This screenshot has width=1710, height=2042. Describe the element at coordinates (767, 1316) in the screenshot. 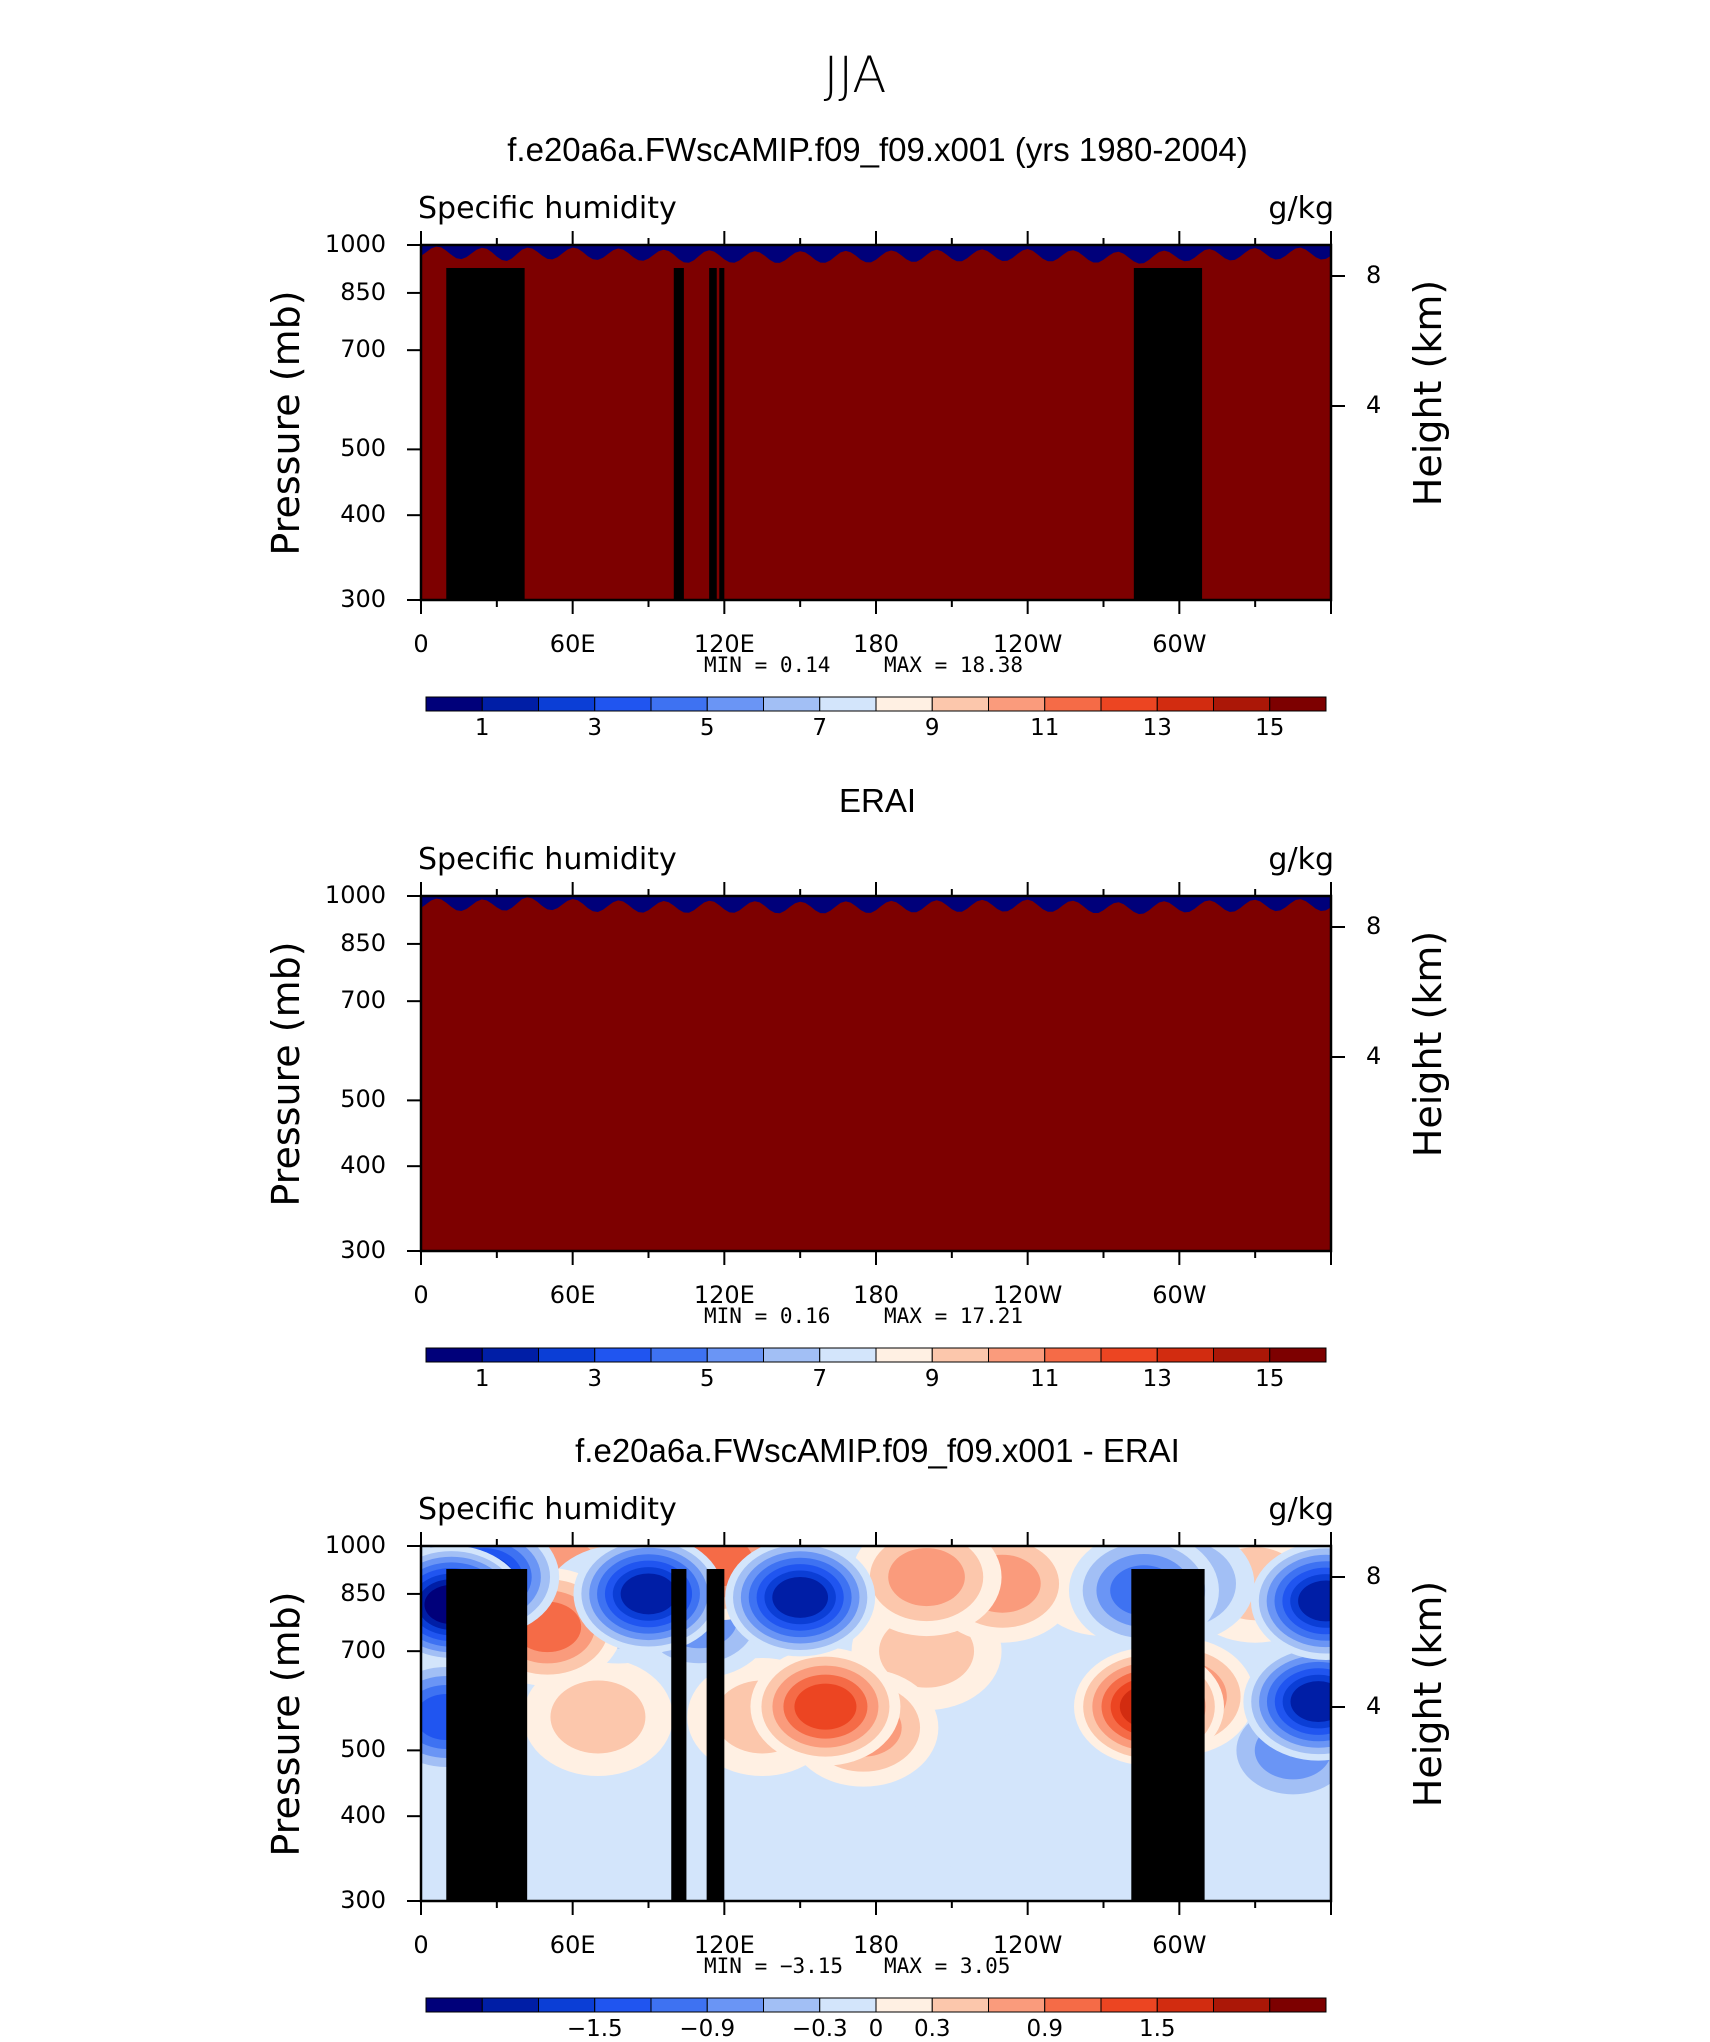

I see `min-value: MIN = 0.16` at that location.